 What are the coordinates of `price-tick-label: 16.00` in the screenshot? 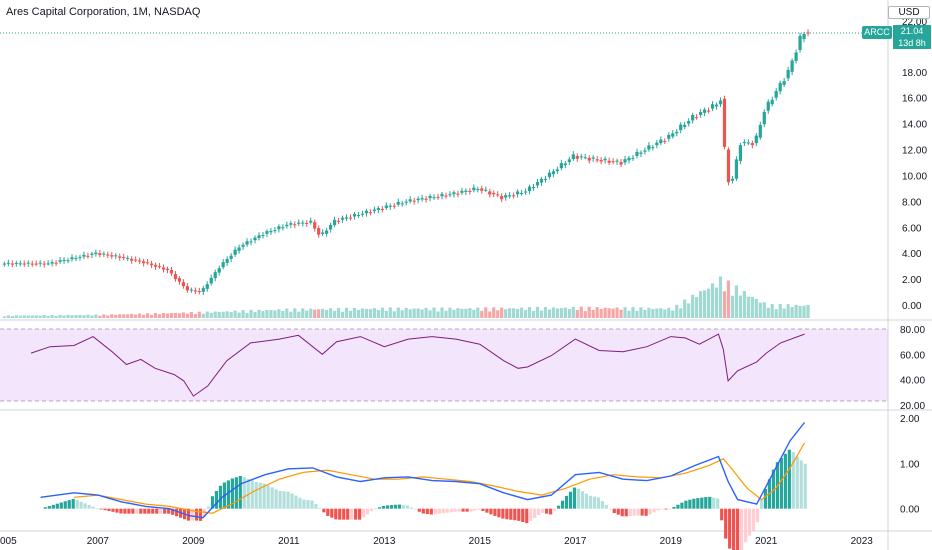 It's located at (914, 99).